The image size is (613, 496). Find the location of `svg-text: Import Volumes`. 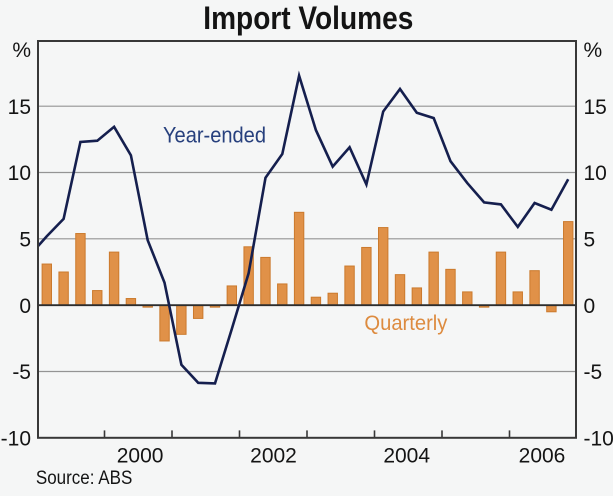

svg-text: Import Volumes is located at coordinates (308, 18).